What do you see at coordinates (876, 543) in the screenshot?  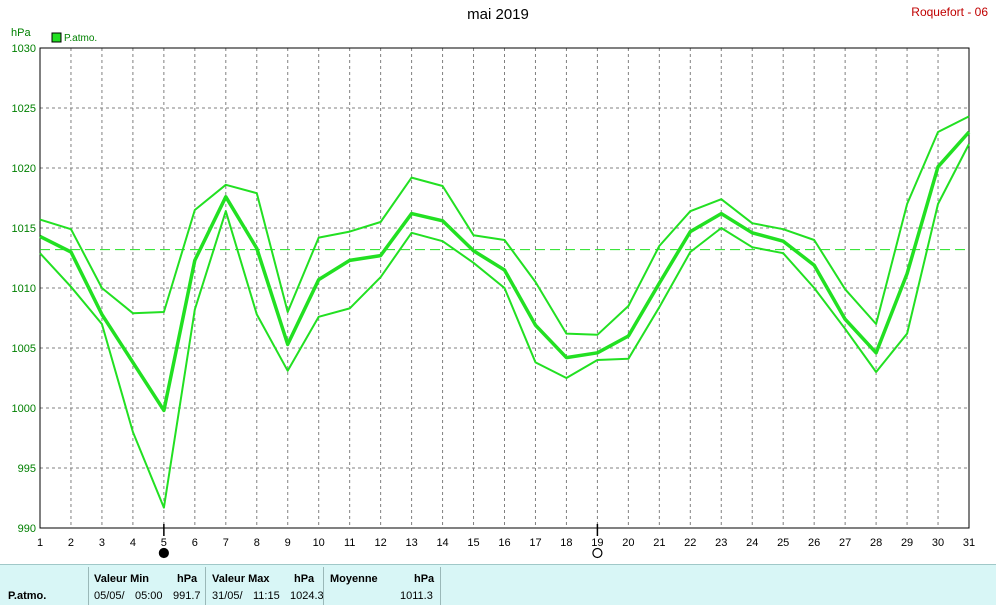 I see `x-tick-label: 28` at bounding box center [876, 543].